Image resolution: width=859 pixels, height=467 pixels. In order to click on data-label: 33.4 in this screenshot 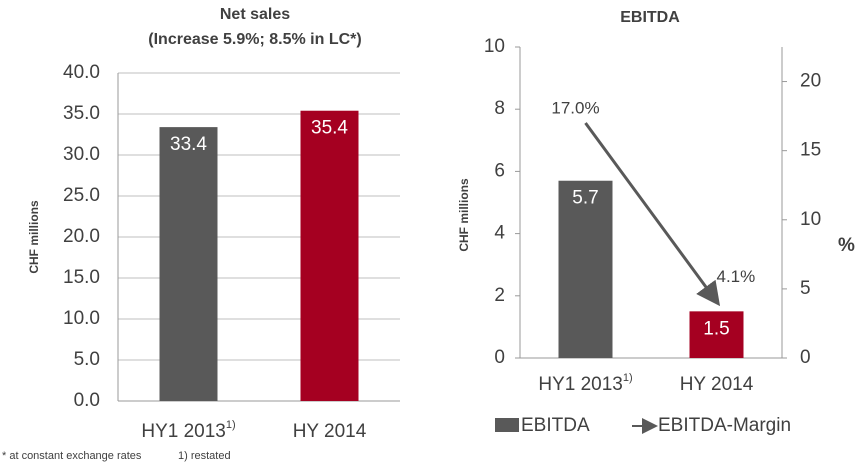, I will do `click(188, 144)`.